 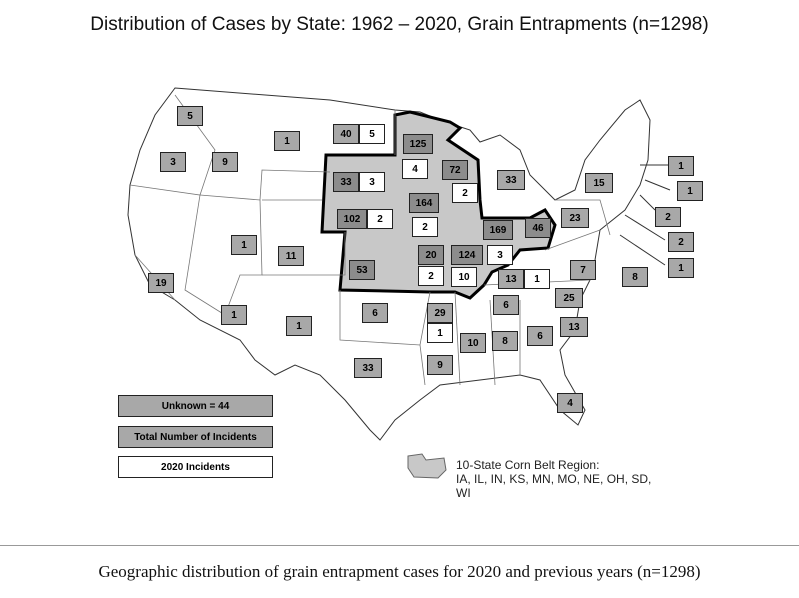 What do you see at coordinates (195, 437) in the screenshot?
I see `legend-total-incidents: Total Number of Incidents` at bounding box center [195, 437].